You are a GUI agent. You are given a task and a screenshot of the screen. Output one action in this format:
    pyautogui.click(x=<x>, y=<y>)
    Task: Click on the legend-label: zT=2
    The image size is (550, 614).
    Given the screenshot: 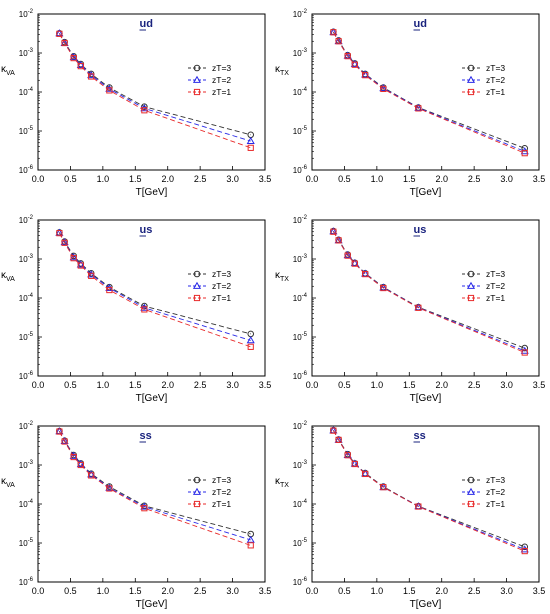 What is the action you would take?
    pyautogui.click(x=221, y=492)
    